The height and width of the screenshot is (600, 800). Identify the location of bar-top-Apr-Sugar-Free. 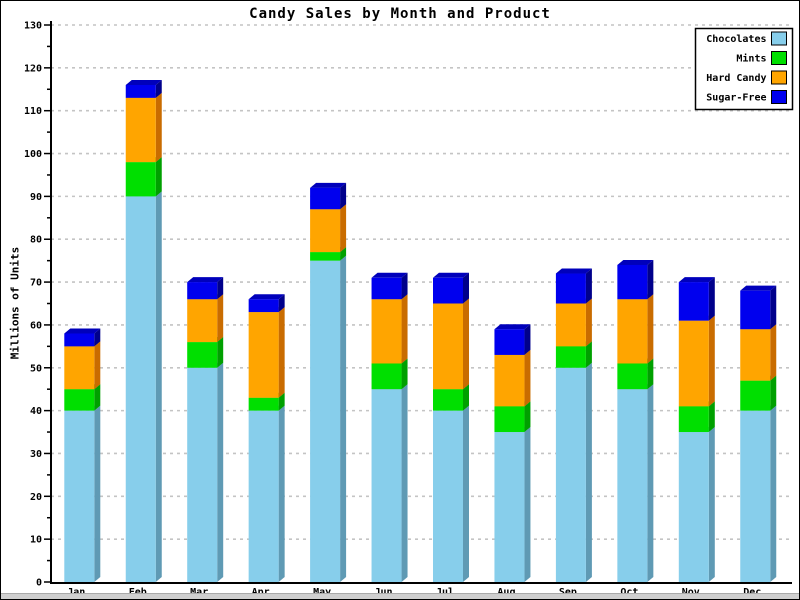
(266, 297).